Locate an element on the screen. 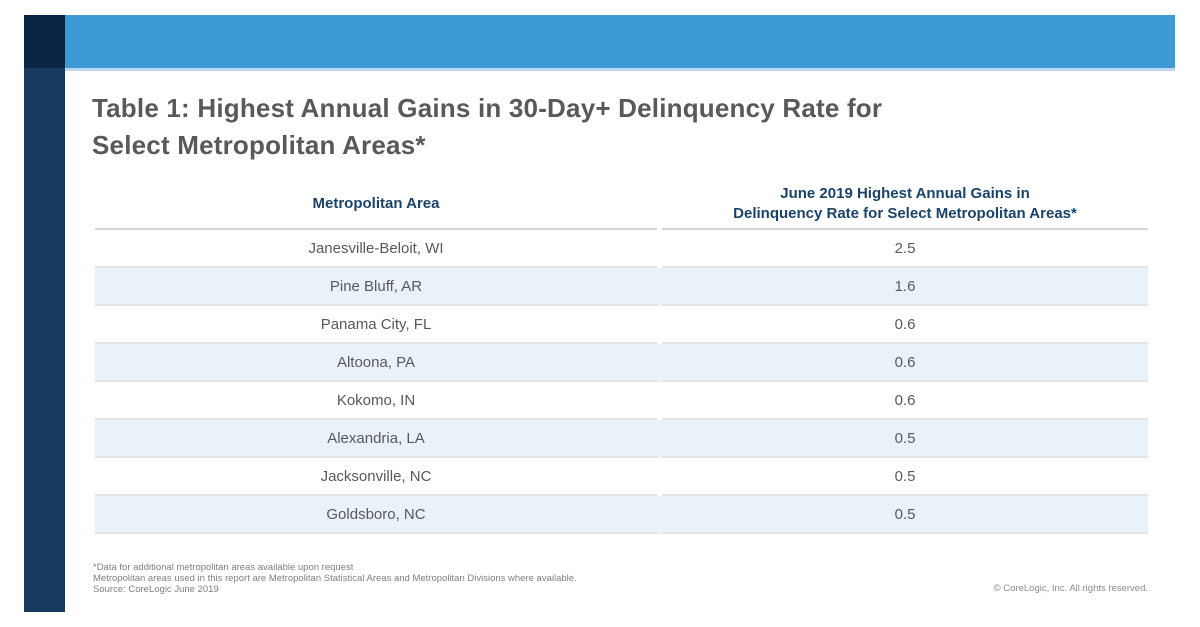 This screenshot has height=627, width=1200. footnote-line: Source: CoreLogic June 2019 is located at coordinates (156, 589).